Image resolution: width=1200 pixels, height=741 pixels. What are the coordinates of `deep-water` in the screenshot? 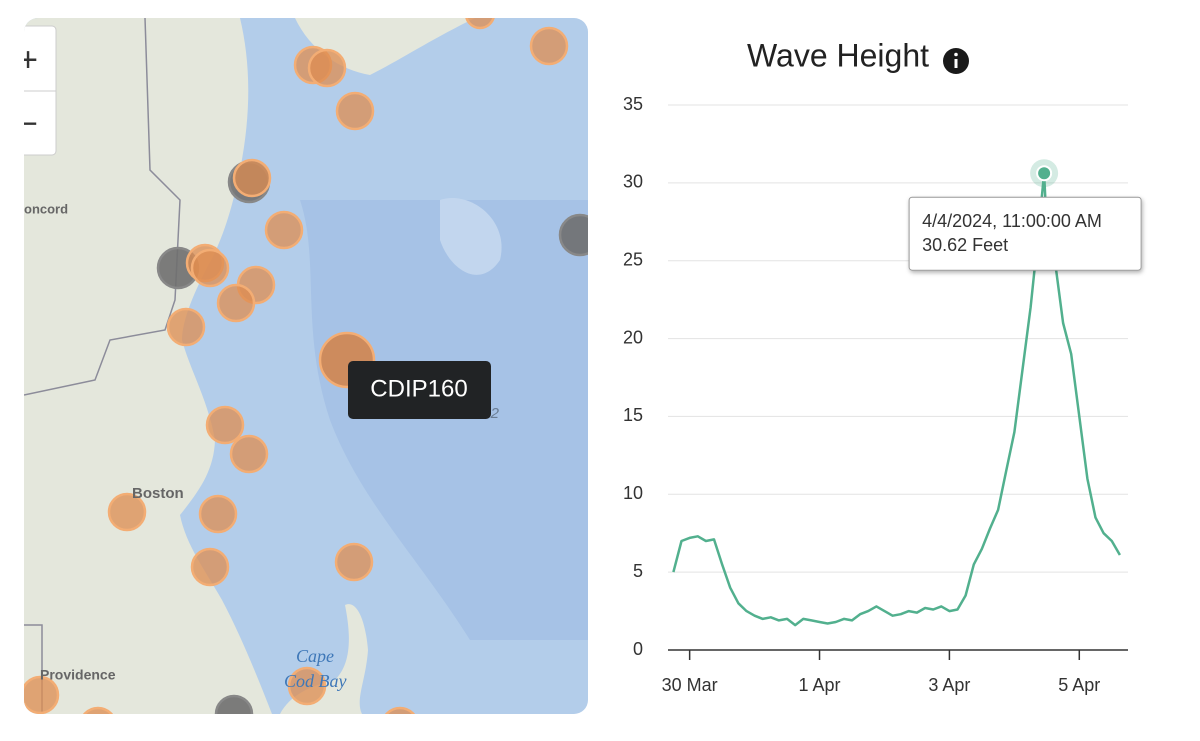 It's located at (444, 420).